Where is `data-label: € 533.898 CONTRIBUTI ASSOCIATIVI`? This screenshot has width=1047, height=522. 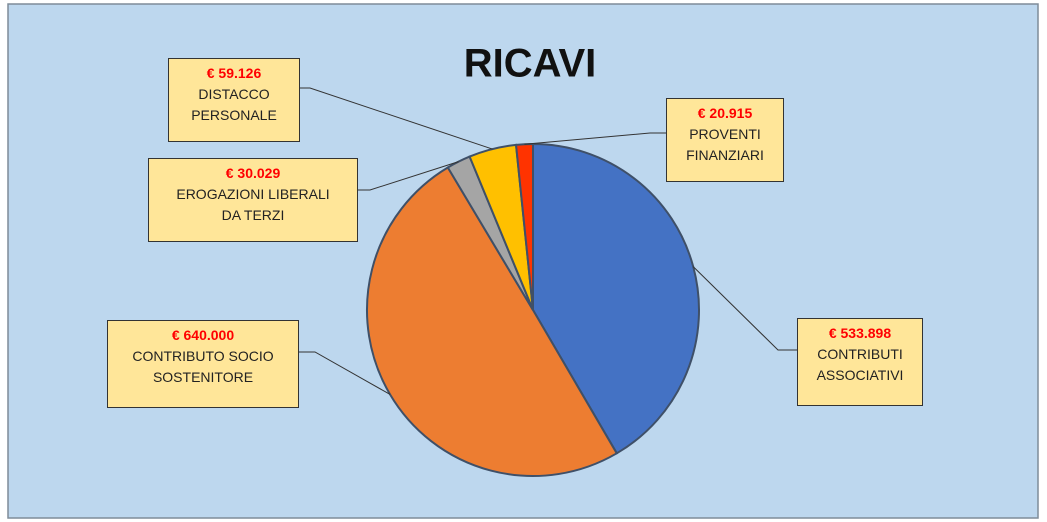 data-label: € 533.898 CONTRIBUTI ASSOCIATIVI is located at coordinates (860, 362).